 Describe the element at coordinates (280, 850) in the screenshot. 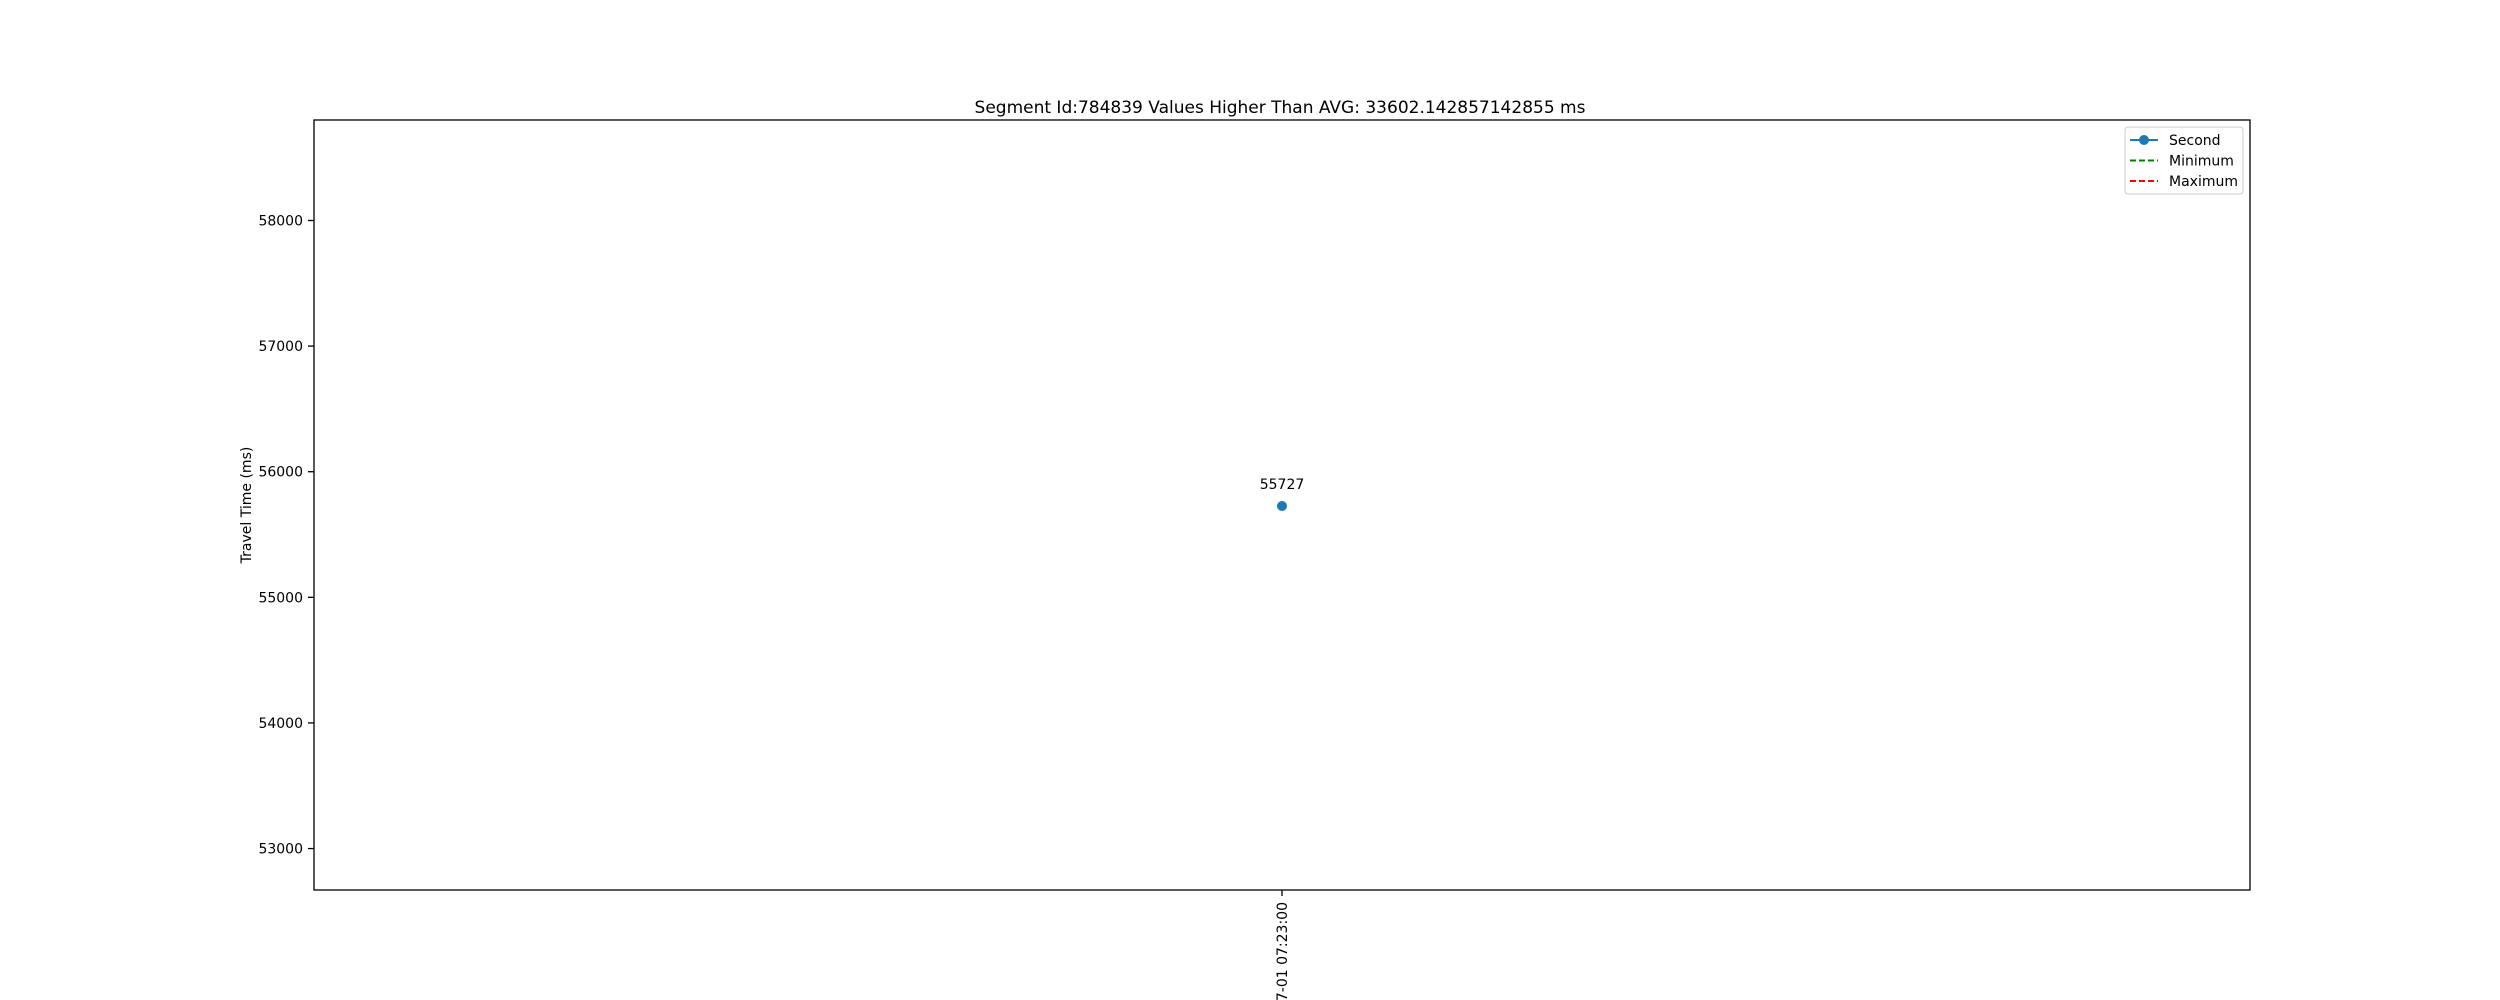

I see `y-tick-label: 53000` at that location.